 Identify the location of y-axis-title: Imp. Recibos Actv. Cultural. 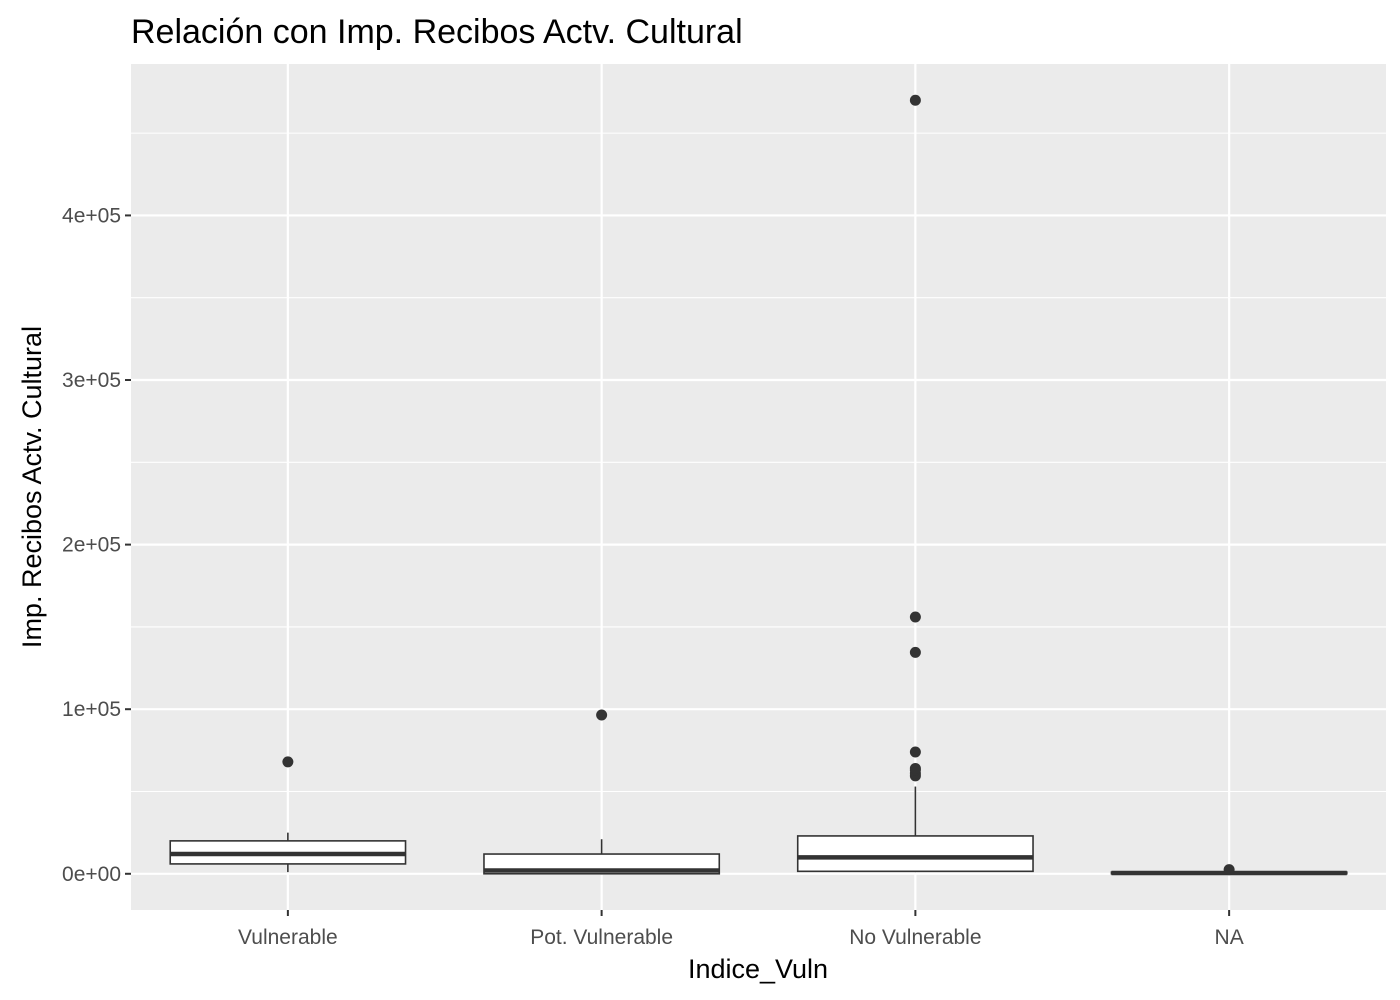
(32, 487).